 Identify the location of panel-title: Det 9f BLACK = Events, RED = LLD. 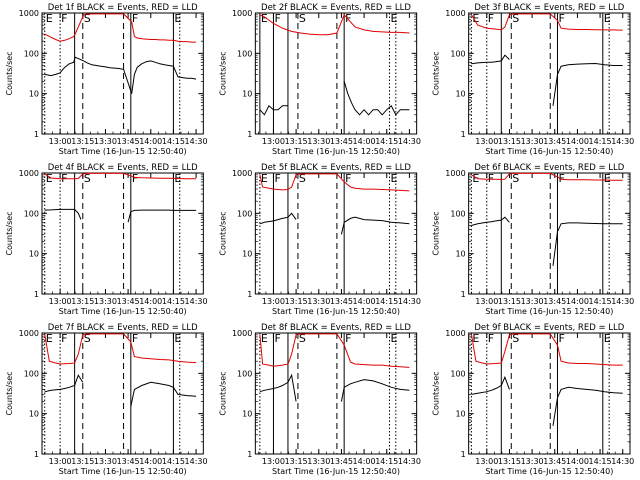
(549, 328).